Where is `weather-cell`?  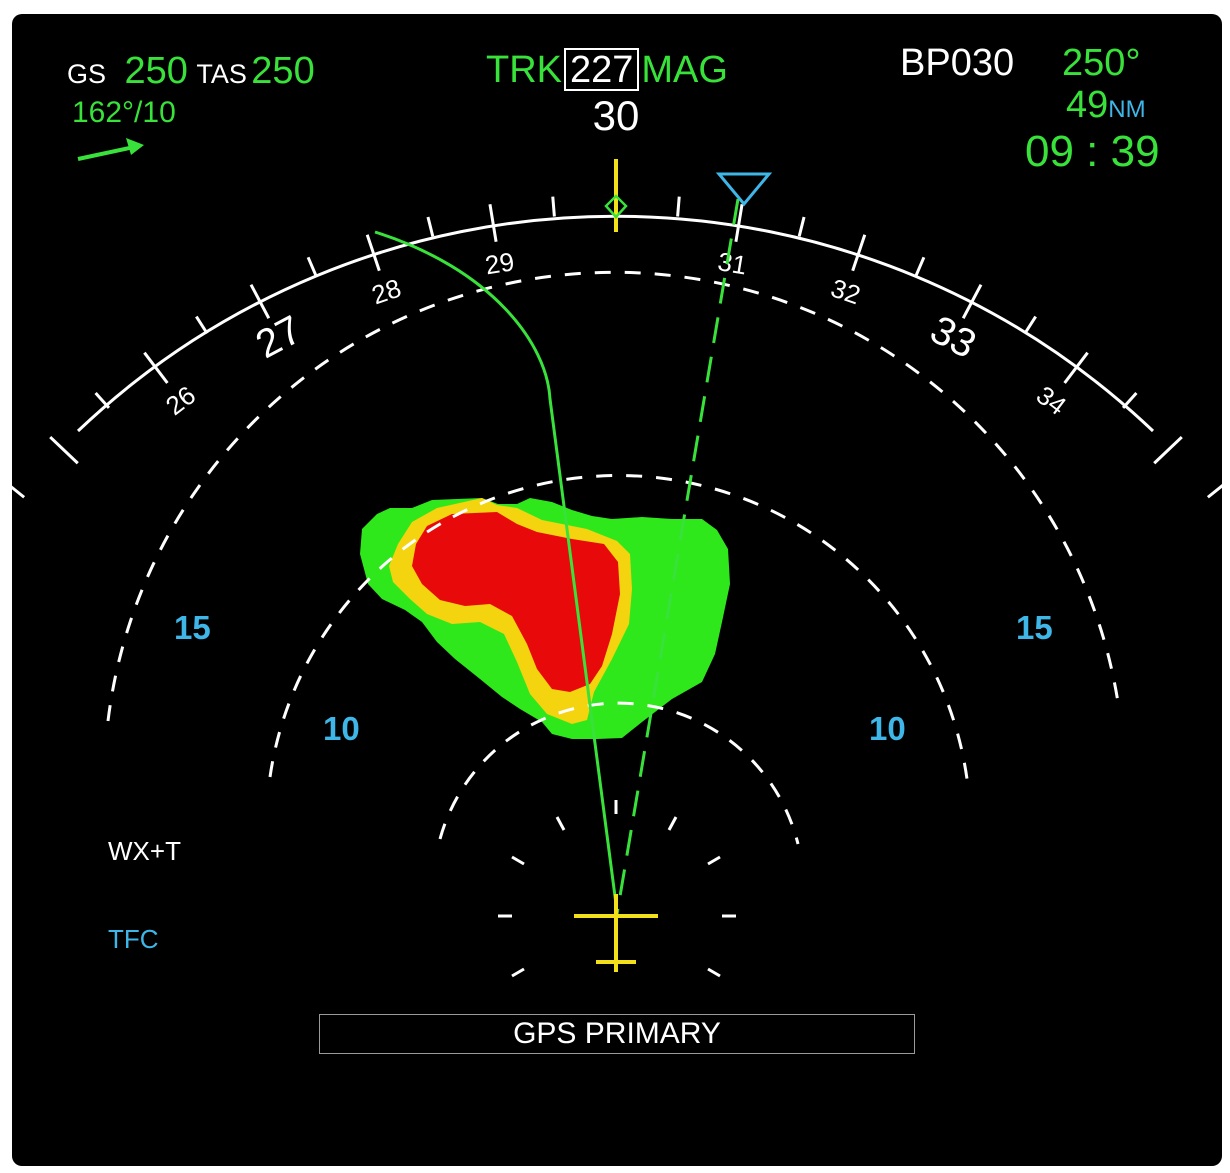 weather-cell is located at coordinates (545, 618).